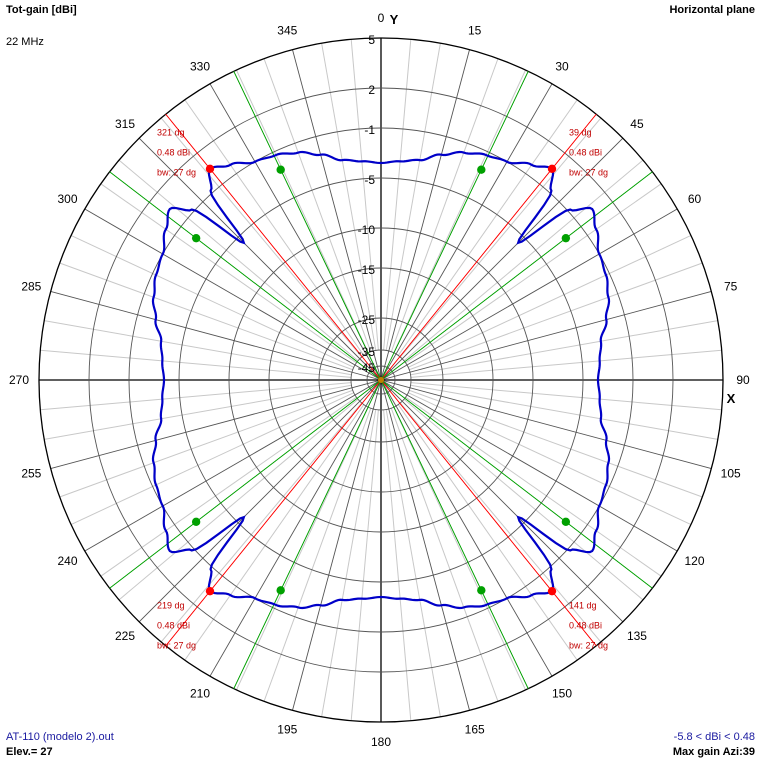  What do you see at coordinates (367, 320) in the screenshot?
I see `ring-label: -25` at bounding box center [367, 320].